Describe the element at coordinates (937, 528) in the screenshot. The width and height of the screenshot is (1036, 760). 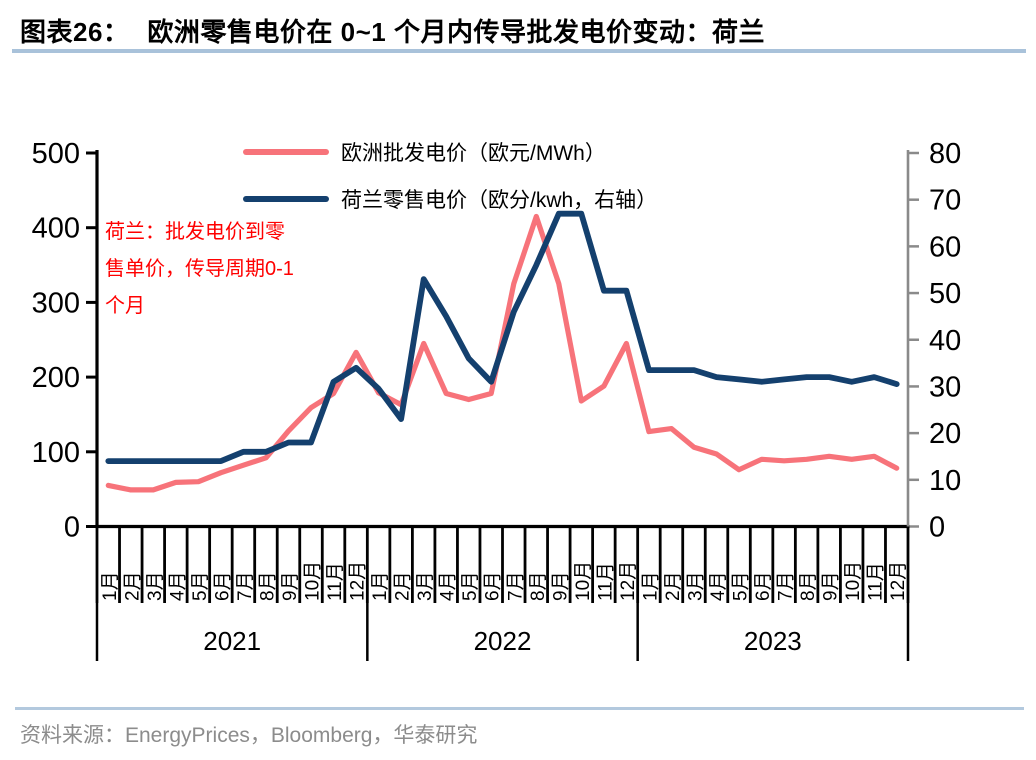
I see `right-axis-tick-label: 0` at that location.